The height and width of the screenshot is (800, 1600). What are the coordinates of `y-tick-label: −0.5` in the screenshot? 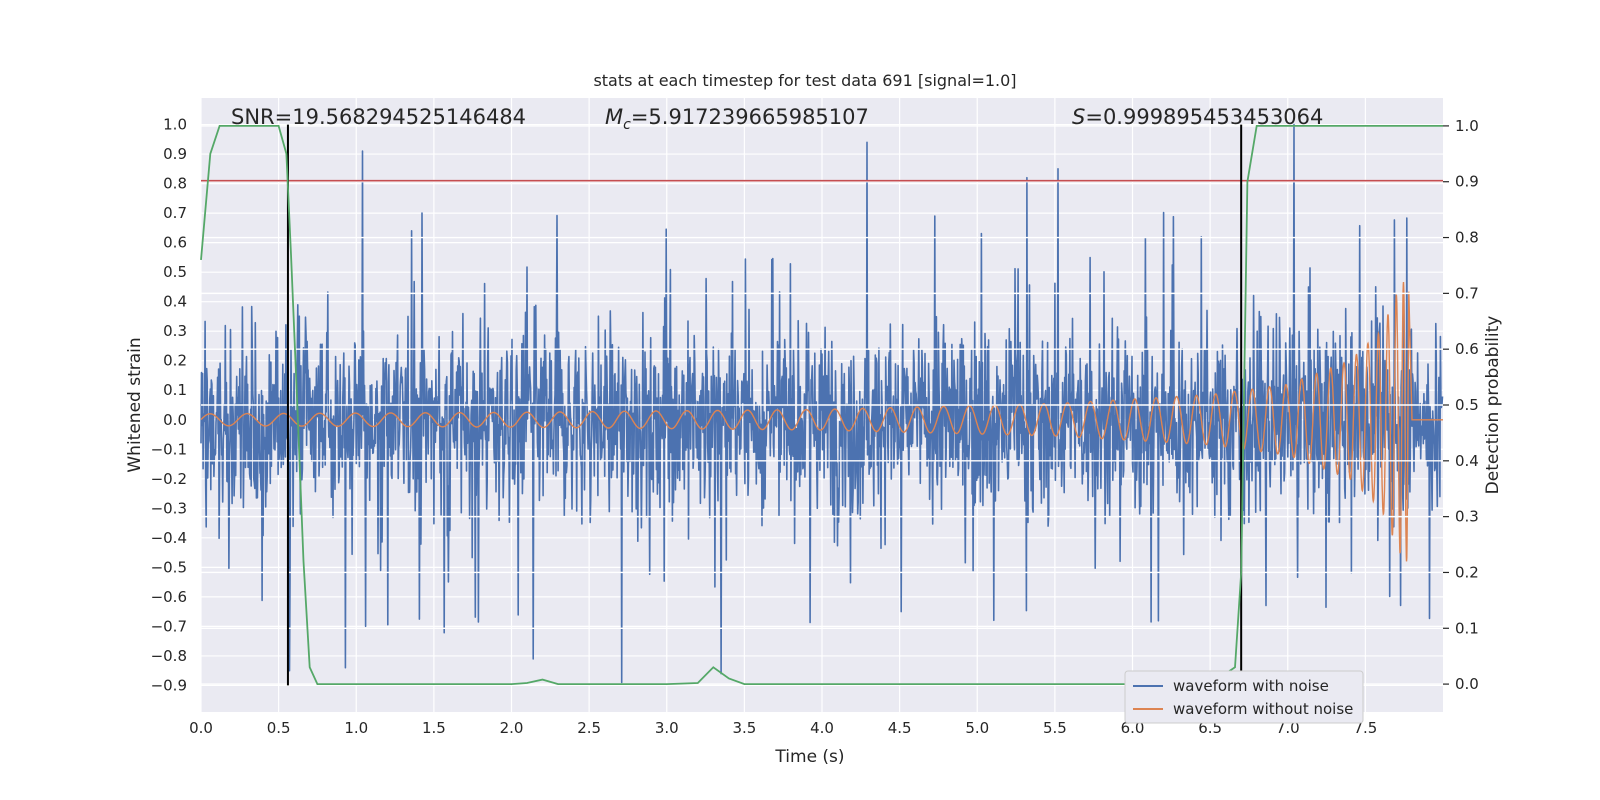 It's located at (169, 567).